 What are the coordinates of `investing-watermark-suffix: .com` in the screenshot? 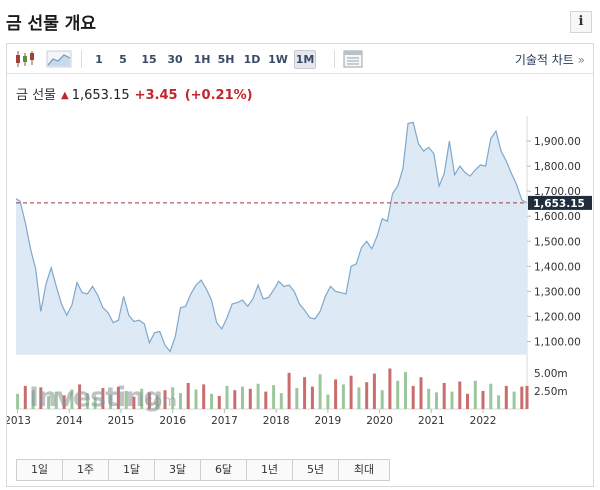 It's located at (158, 401).